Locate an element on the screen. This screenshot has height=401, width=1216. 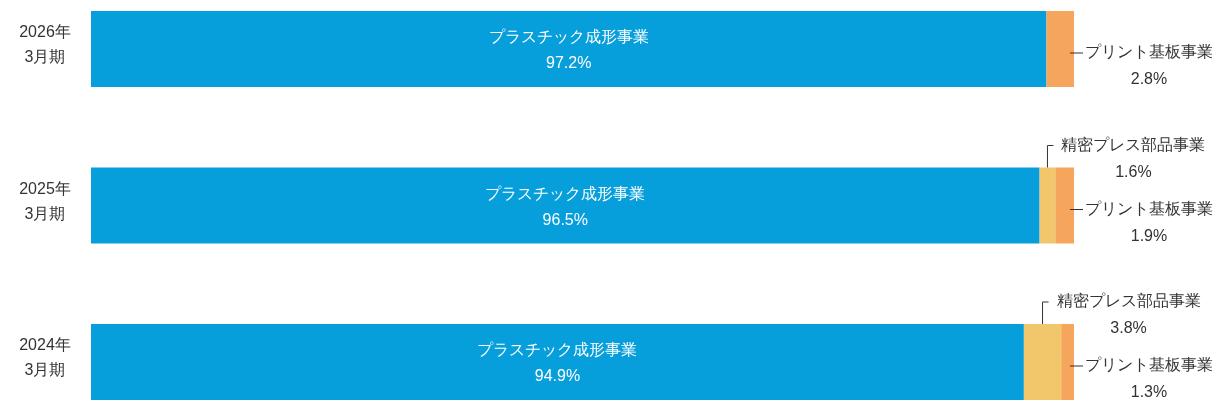
value-label: 96.5% is located at coordinates (565, 219).